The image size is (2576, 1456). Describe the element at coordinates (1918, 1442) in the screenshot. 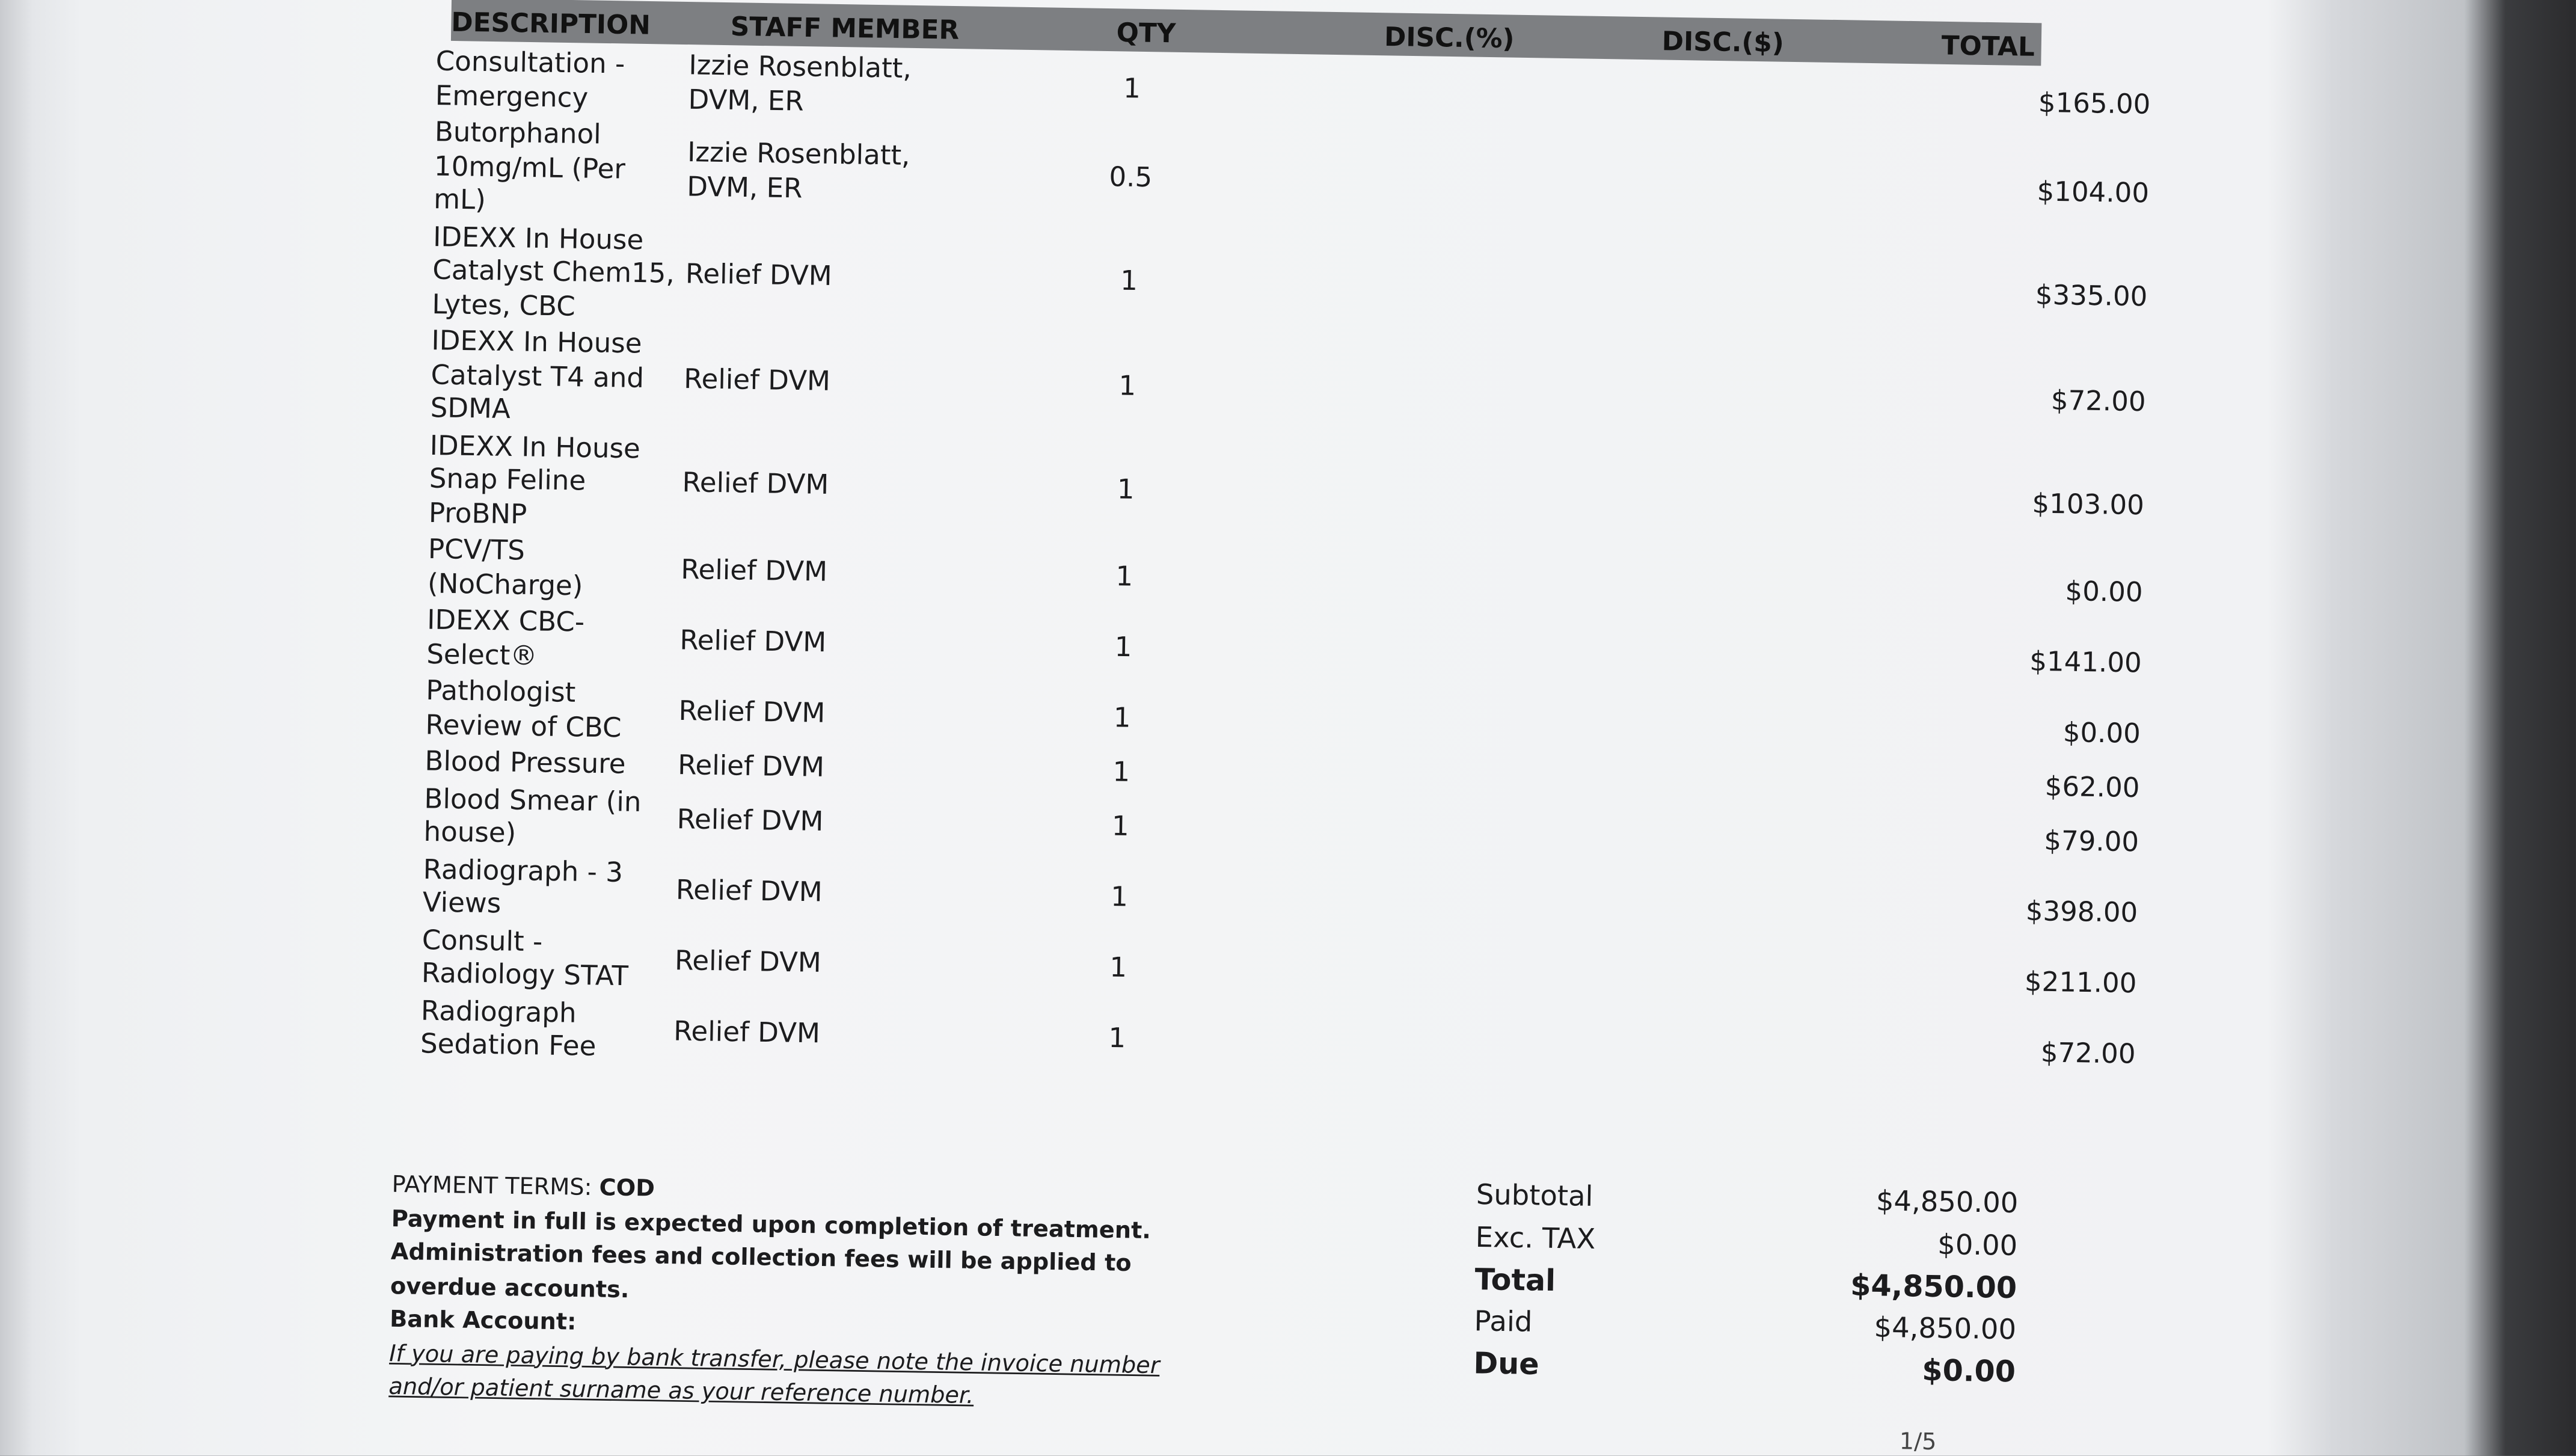

I see `page-number: 1/5` at that location.